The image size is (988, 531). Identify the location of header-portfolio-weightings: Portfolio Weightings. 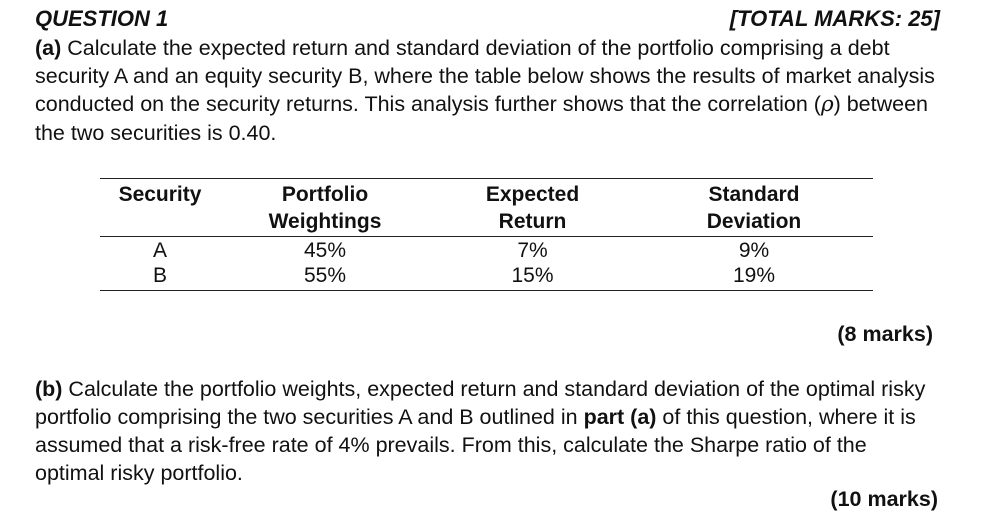
(325, 208).